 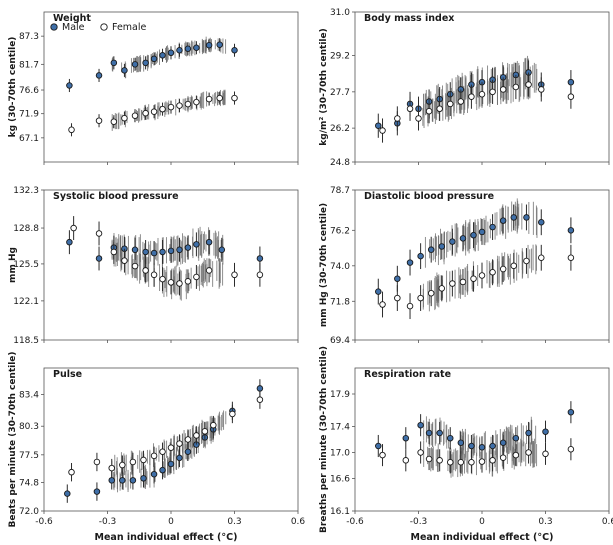 I want to click on y-tick-label: 132.3, so click(x=26, y=191).